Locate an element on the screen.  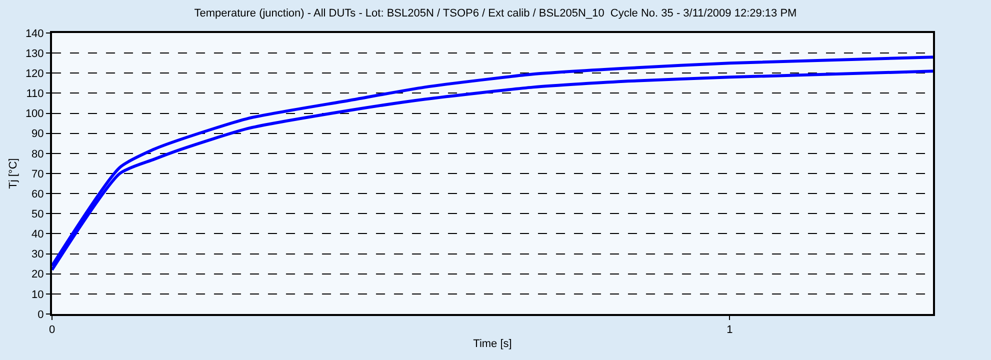
y-tick-label: 30 is located at coordinates (38, 254).